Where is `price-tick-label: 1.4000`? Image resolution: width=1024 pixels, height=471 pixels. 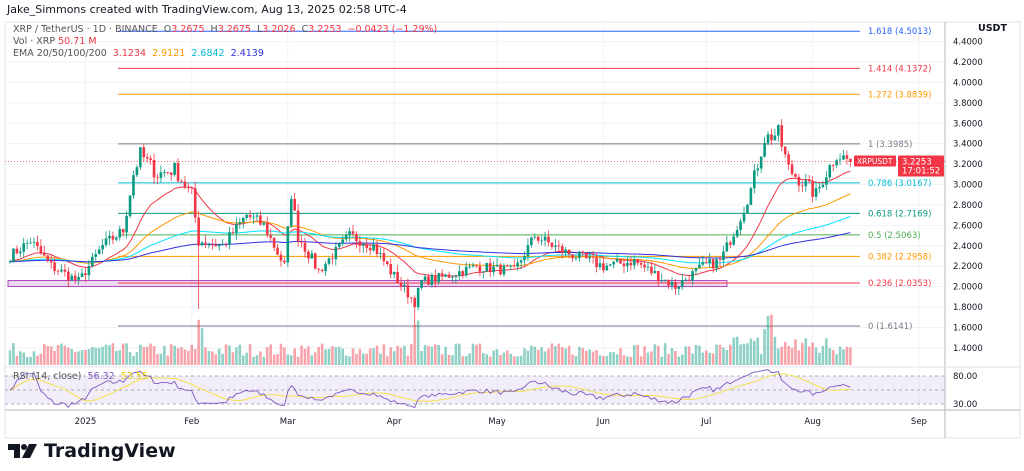 price-tick-label: 1.4000 is located at coordinates (968, 349).